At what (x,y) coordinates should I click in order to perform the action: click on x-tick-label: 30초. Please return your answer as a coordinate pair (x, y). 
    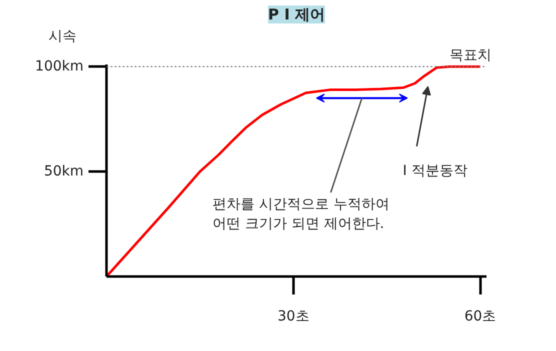
    Looking at the image, I should click on (293, 316).